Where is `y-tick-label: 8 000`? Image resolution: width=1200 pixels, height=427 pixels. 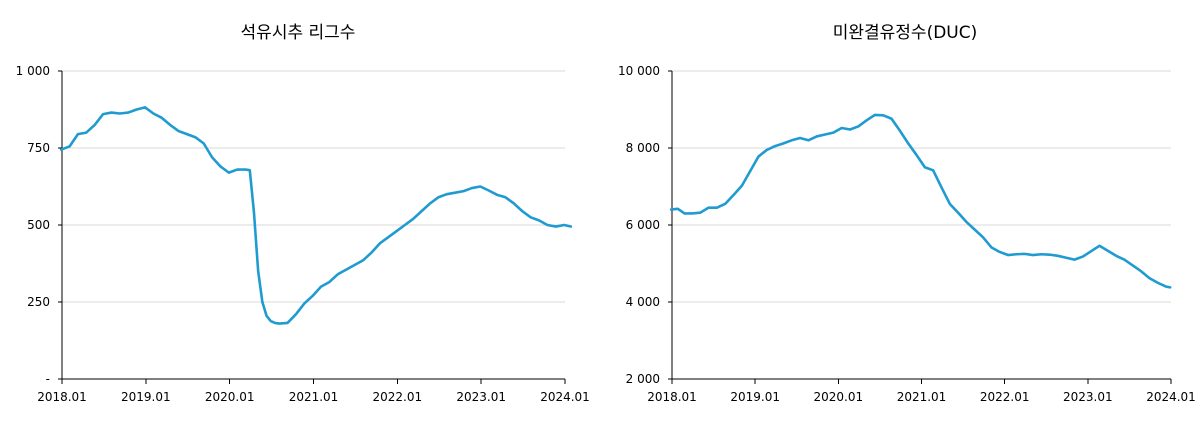 y-tick-label: 8 000 is located at coordinates (643, 148).